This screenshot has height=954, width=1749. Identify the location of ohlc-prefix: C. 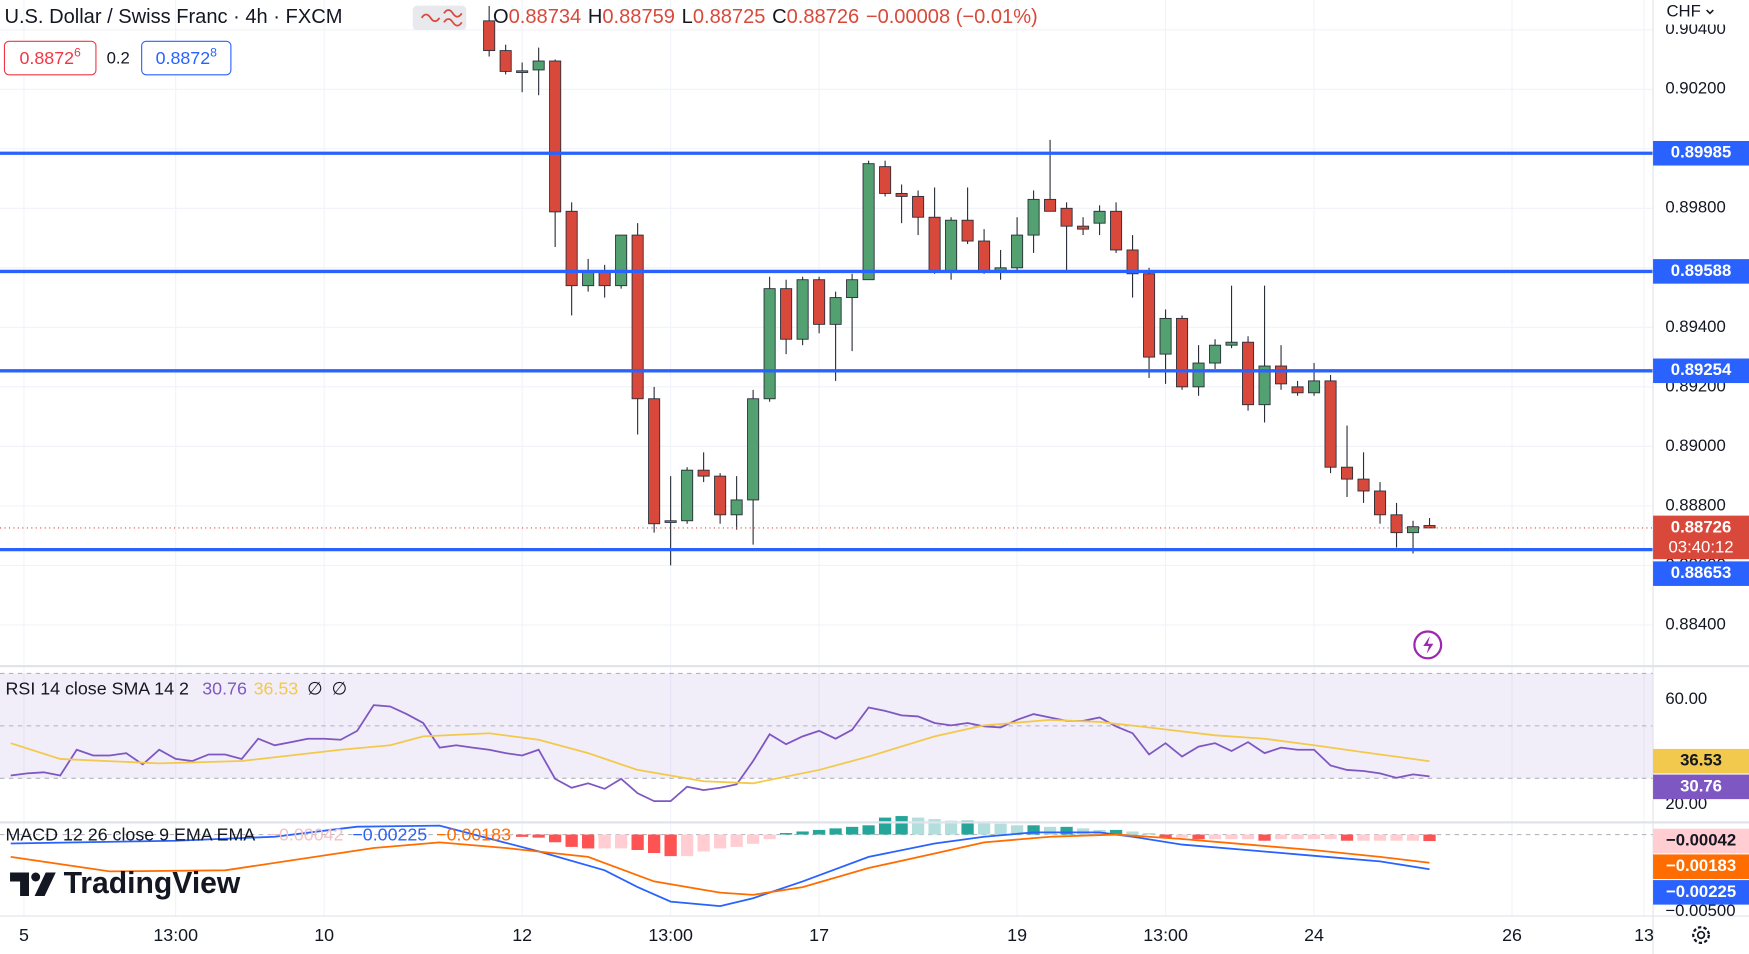
(779, 17).